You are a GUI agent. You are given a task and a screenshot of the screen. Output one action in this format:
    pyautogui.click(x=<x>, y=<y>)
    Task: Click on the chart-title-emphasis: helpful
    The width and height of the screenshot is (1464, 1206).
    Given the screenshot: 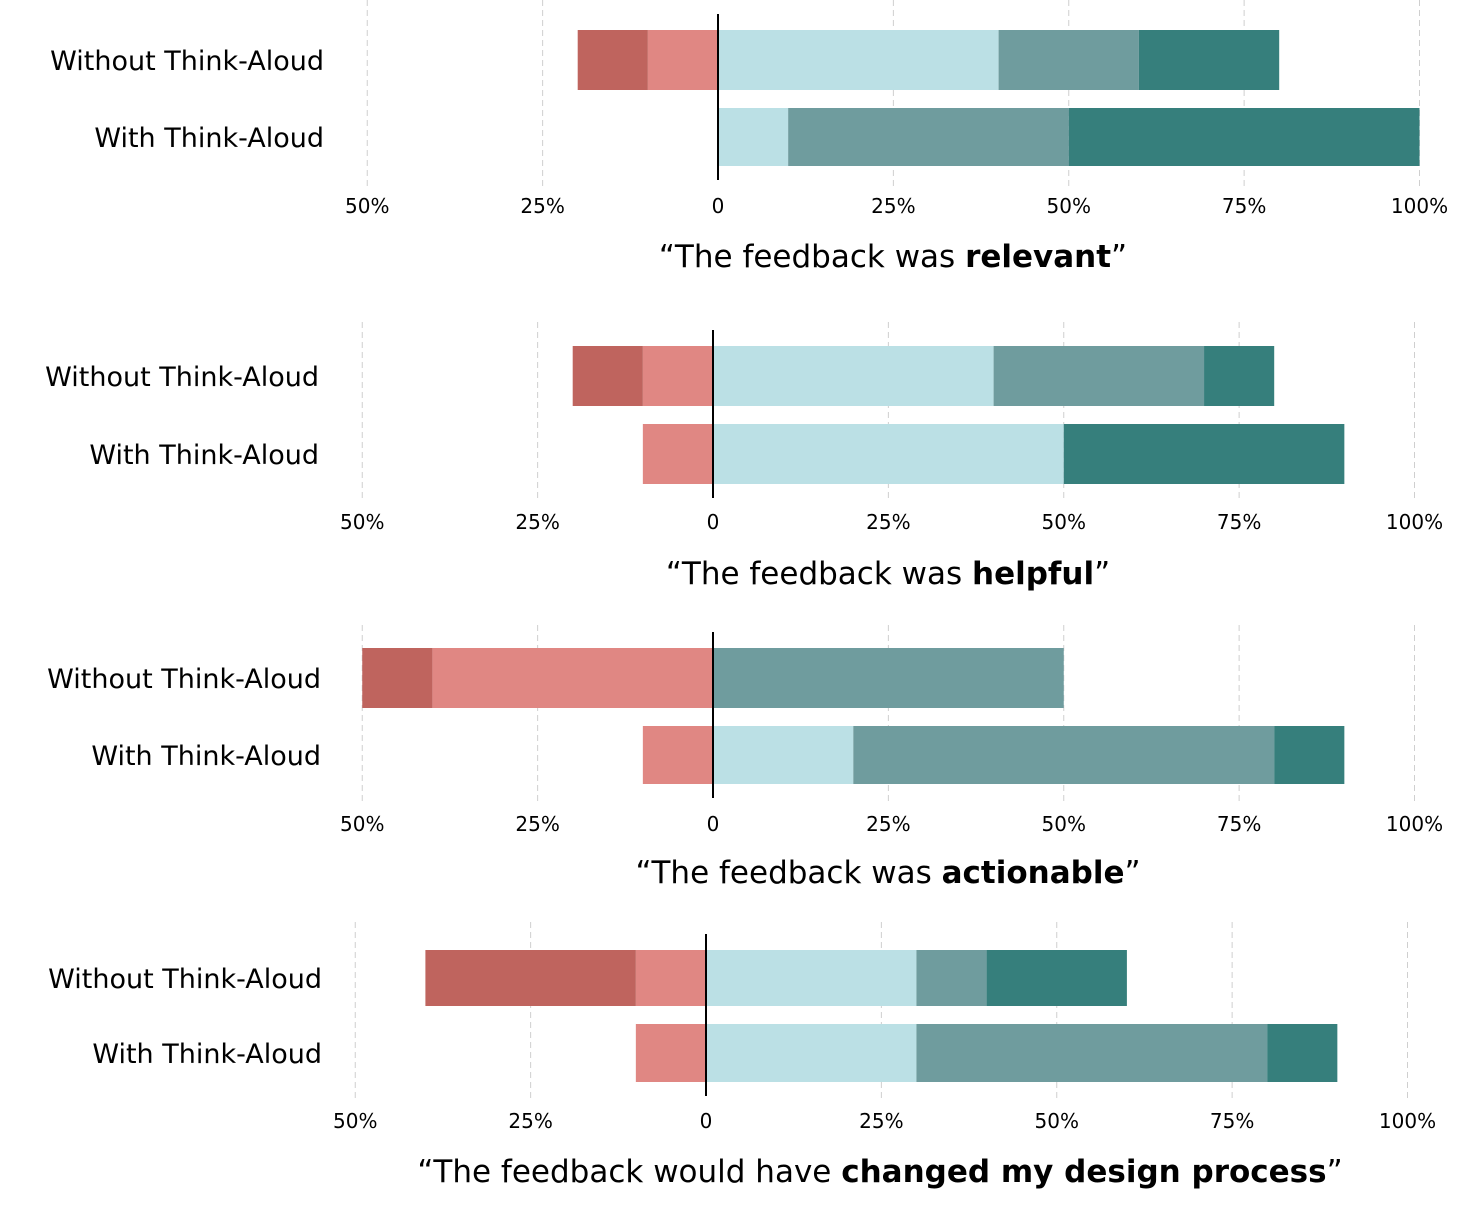 What is the action you would take?
    pyautogui.click(x=1033, y=574)
    